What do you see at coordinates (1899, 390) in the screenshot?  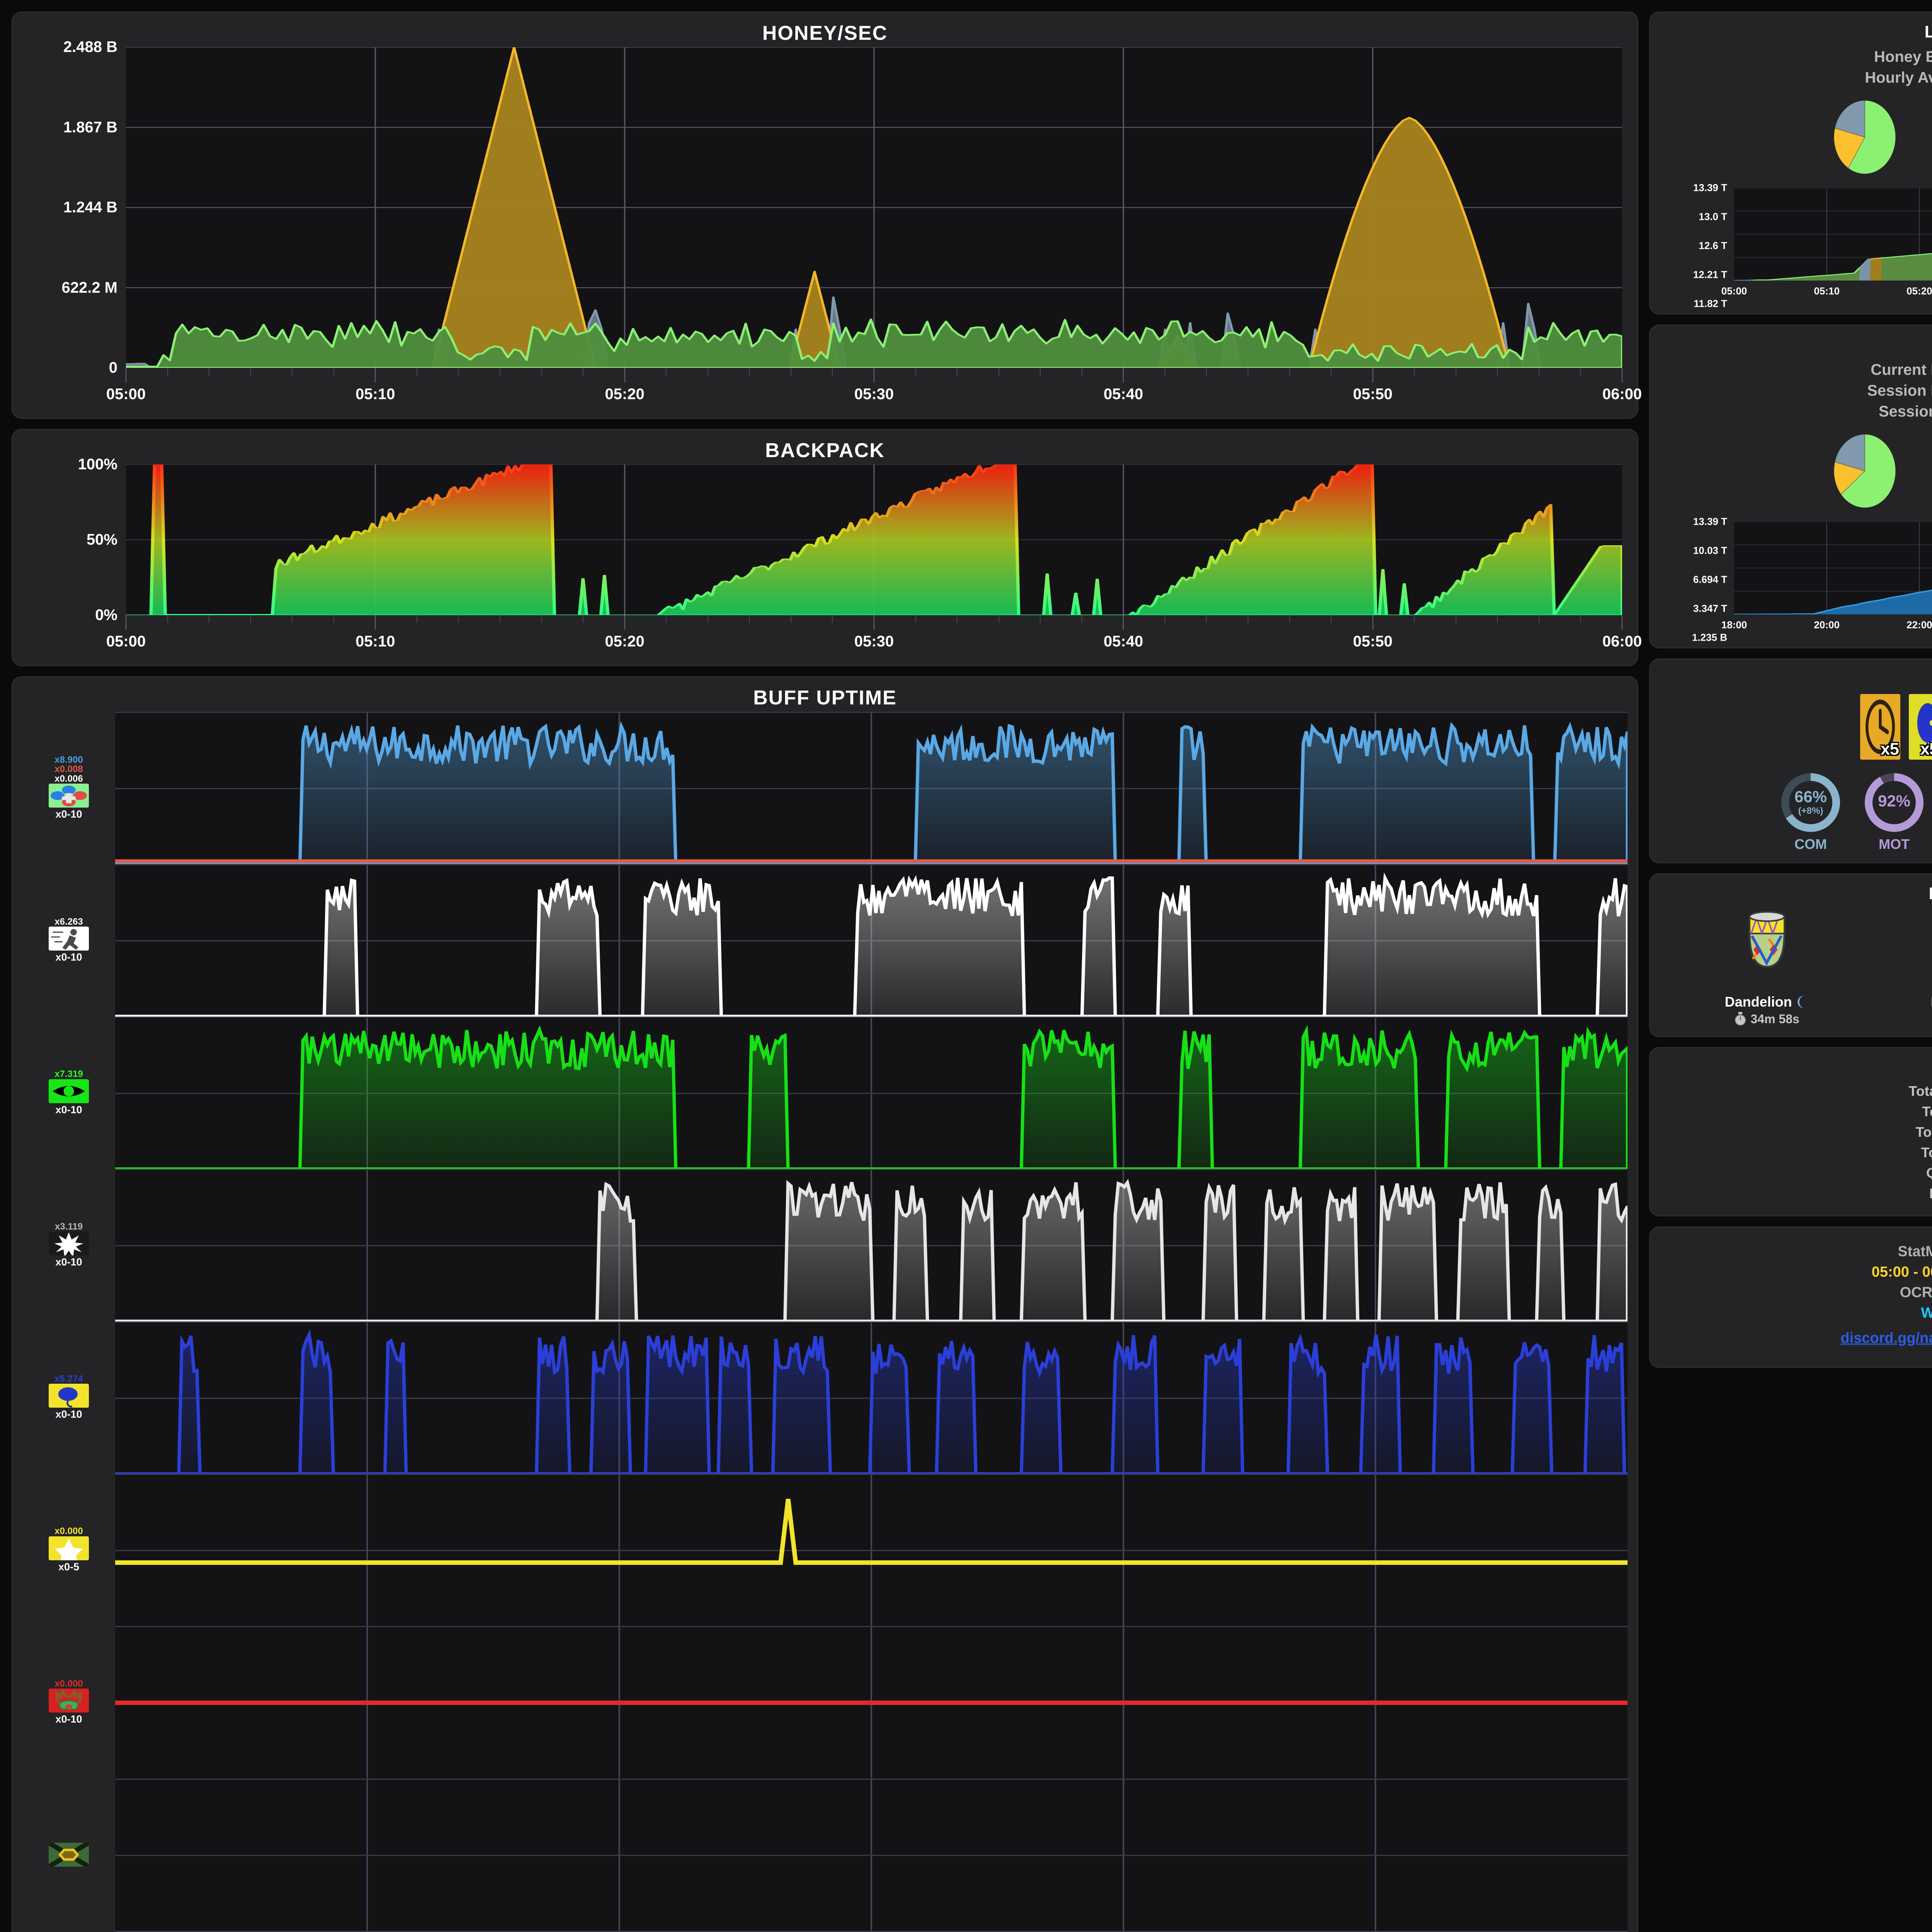 I see `session-honey-label: Session Honey` at bounding box center [1899, 390].